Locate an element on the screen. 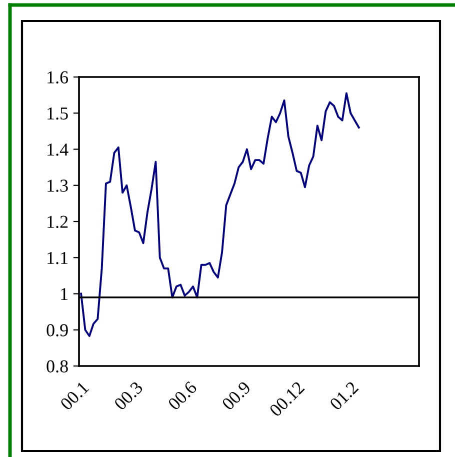 This screenshot has height=457, width=455. y-tick-label: 1.4 is located at coordinates (58, 150).